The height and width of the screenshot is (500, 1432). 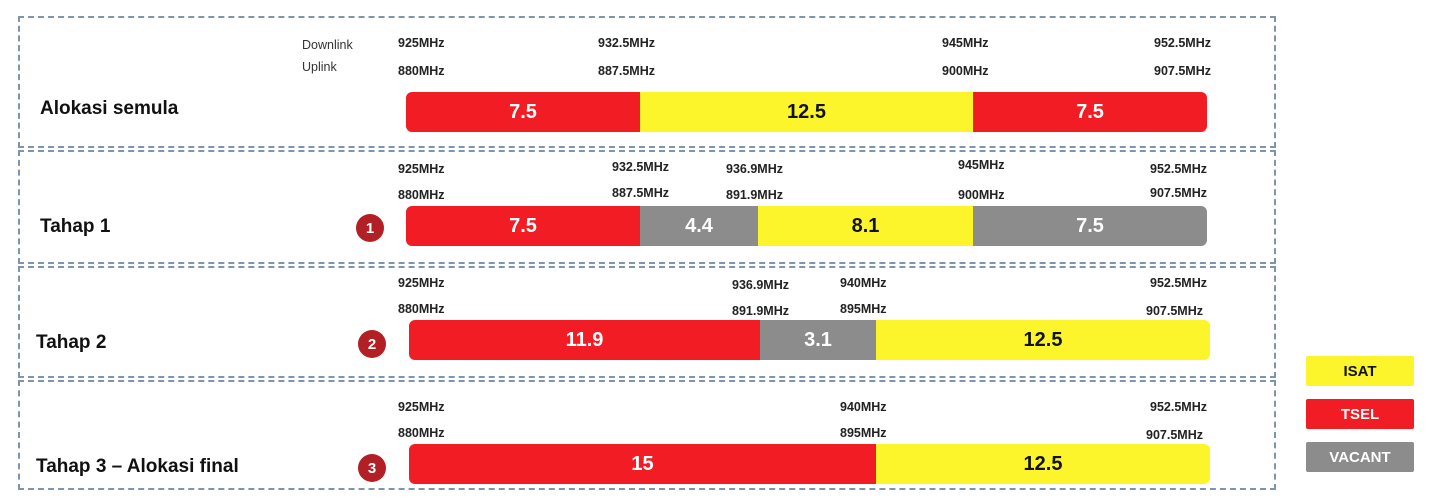 I want to click on segment-vacant: 3.1, so click(x=818, y=340).